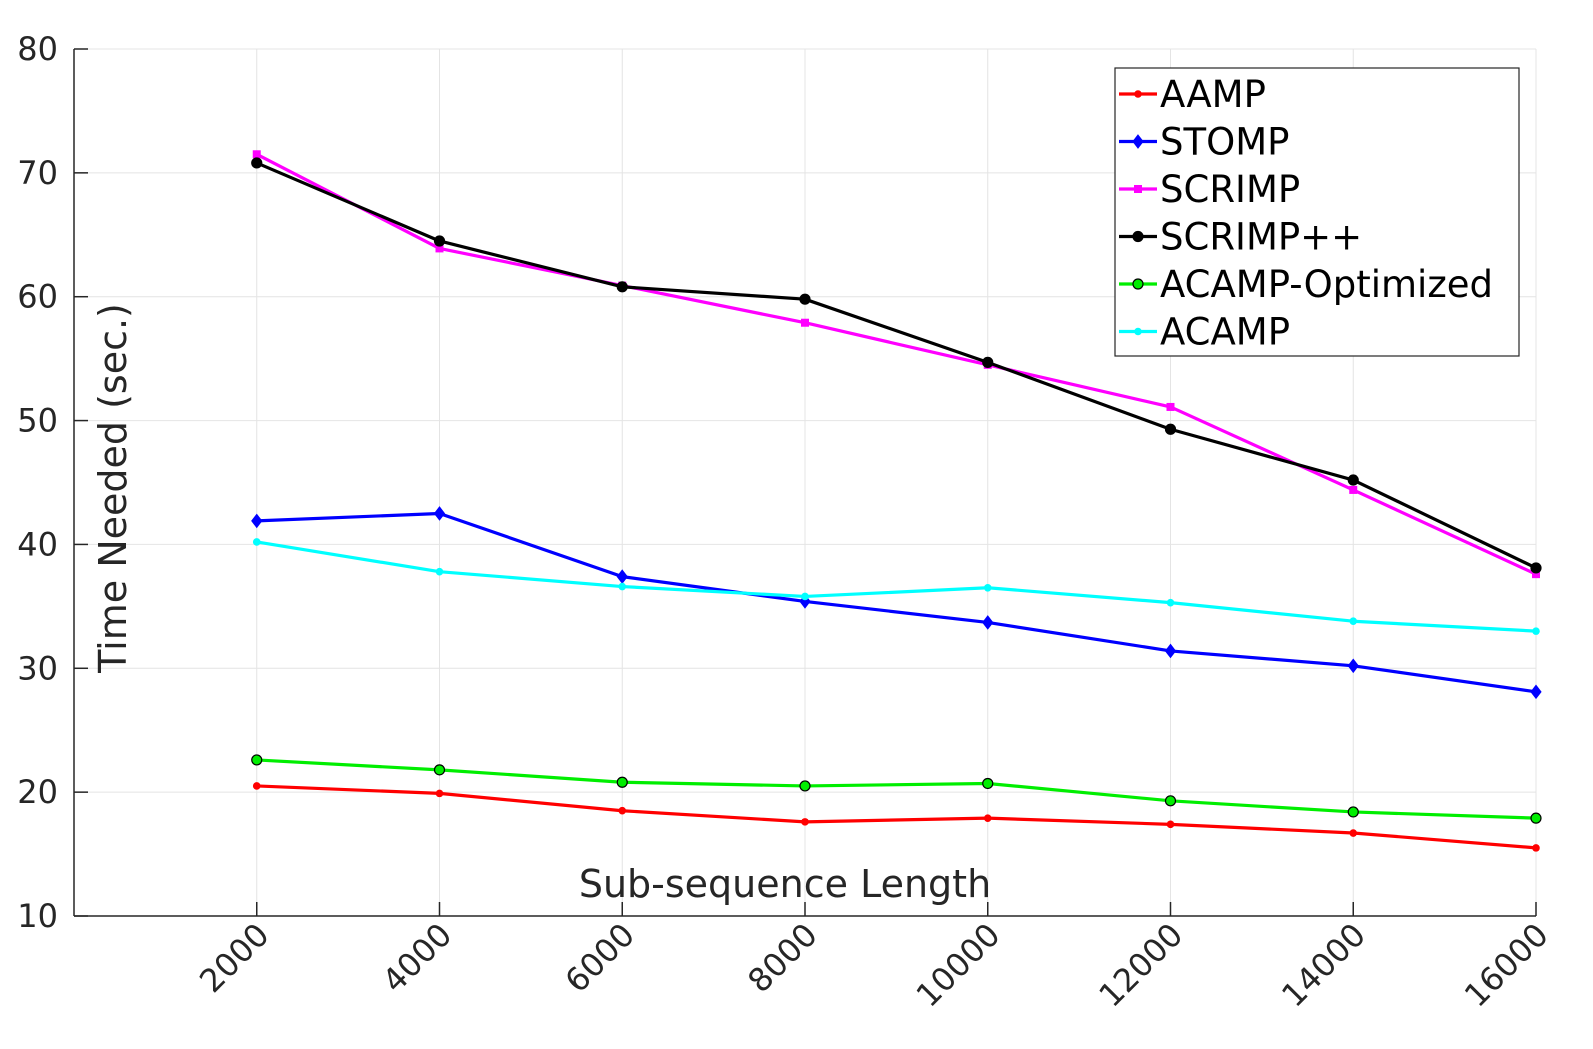 This screenshot has height=1049, width=1593. Describe the element at coordinates (1323, 965) in the screenshot. I see `x-tick-label: 14000` at that location.